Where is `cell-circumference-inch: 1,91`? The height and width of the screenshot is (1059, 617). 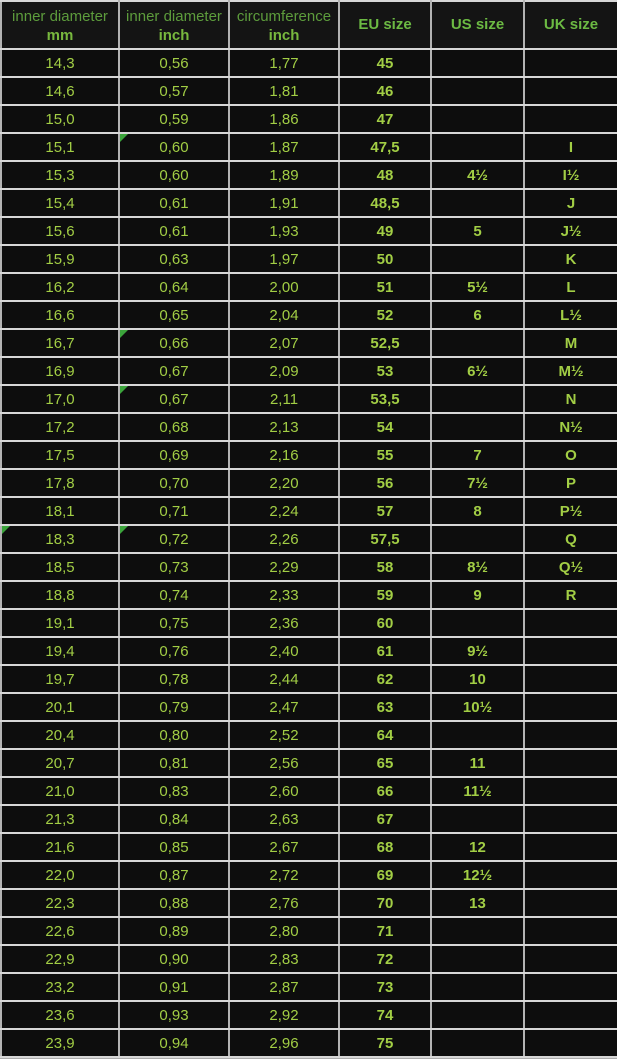
cell-circumference-inch: 1,91 is located at coordinates (284, 203).